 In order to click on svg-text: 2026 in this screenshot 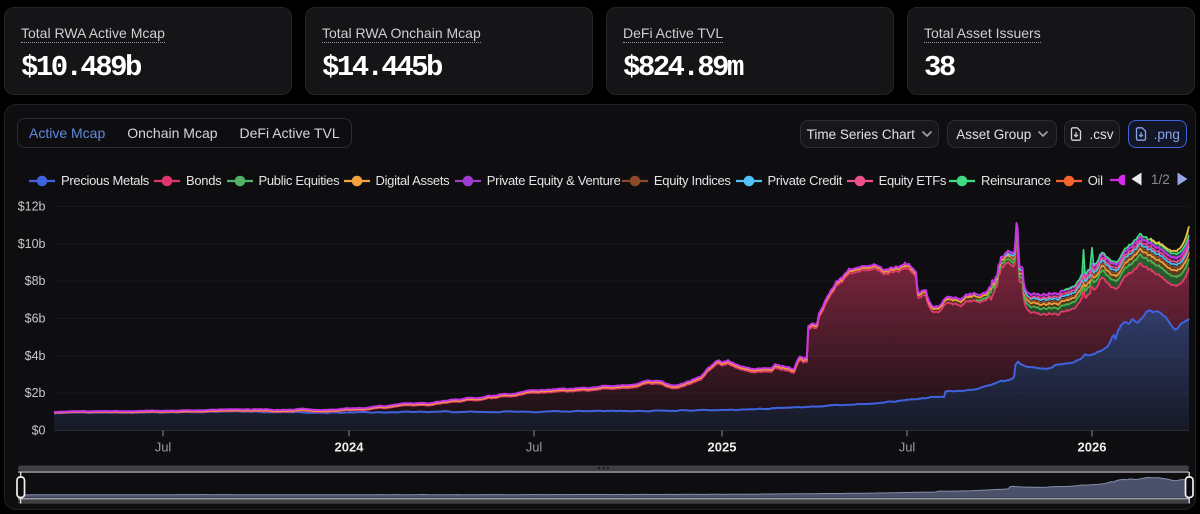, I will do `click(1092, 446)`.